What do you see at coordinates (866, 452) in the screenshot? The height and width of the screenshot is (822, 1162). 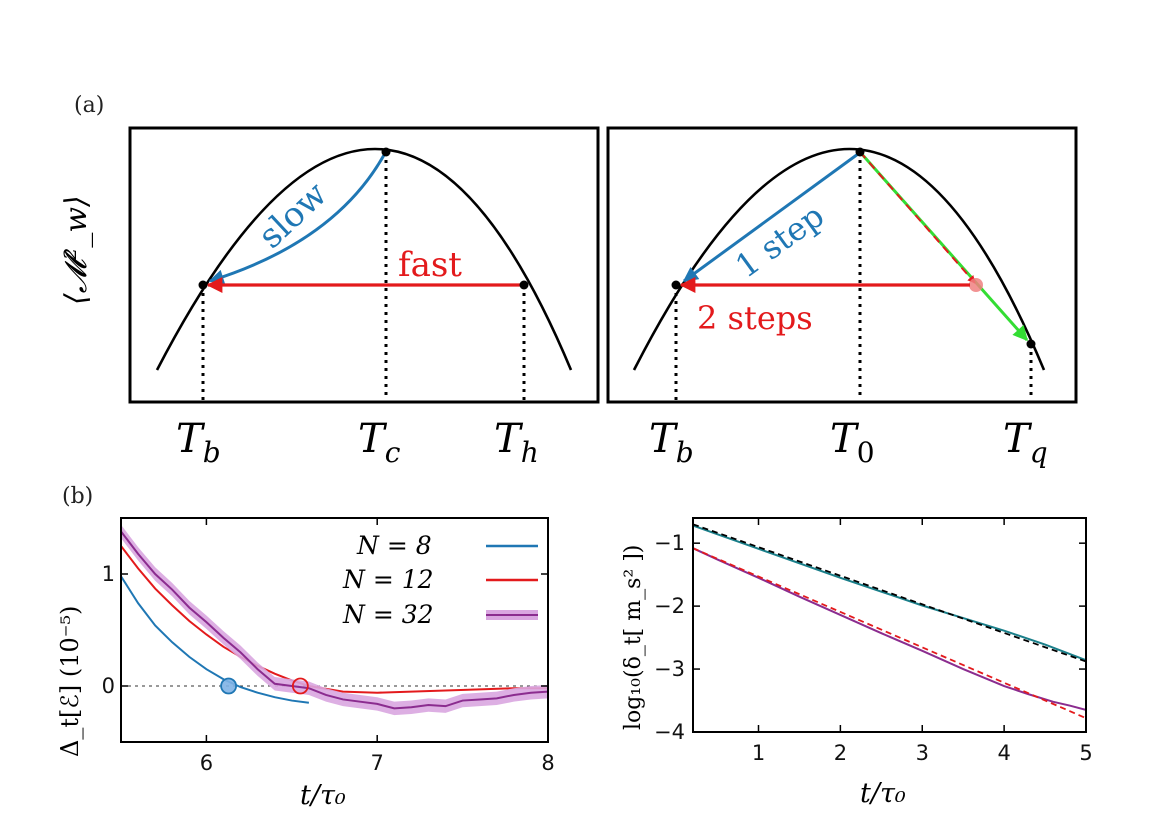 I see `tick-T0-sub: 0` at bounding box center [866, 452].